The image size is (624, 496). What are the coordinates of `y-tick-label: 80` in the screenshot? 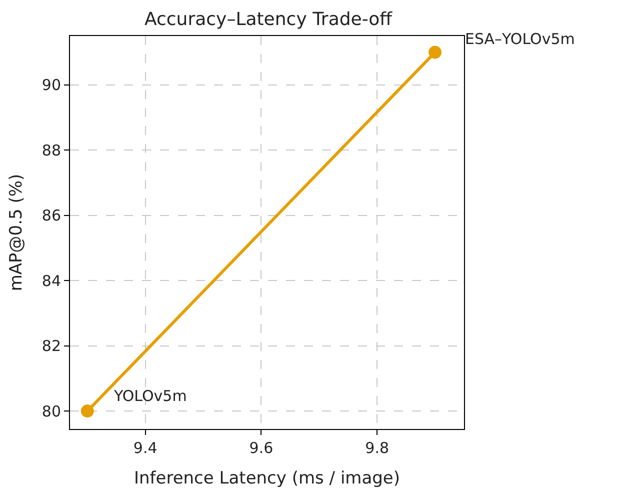 It's located at (51, 411).